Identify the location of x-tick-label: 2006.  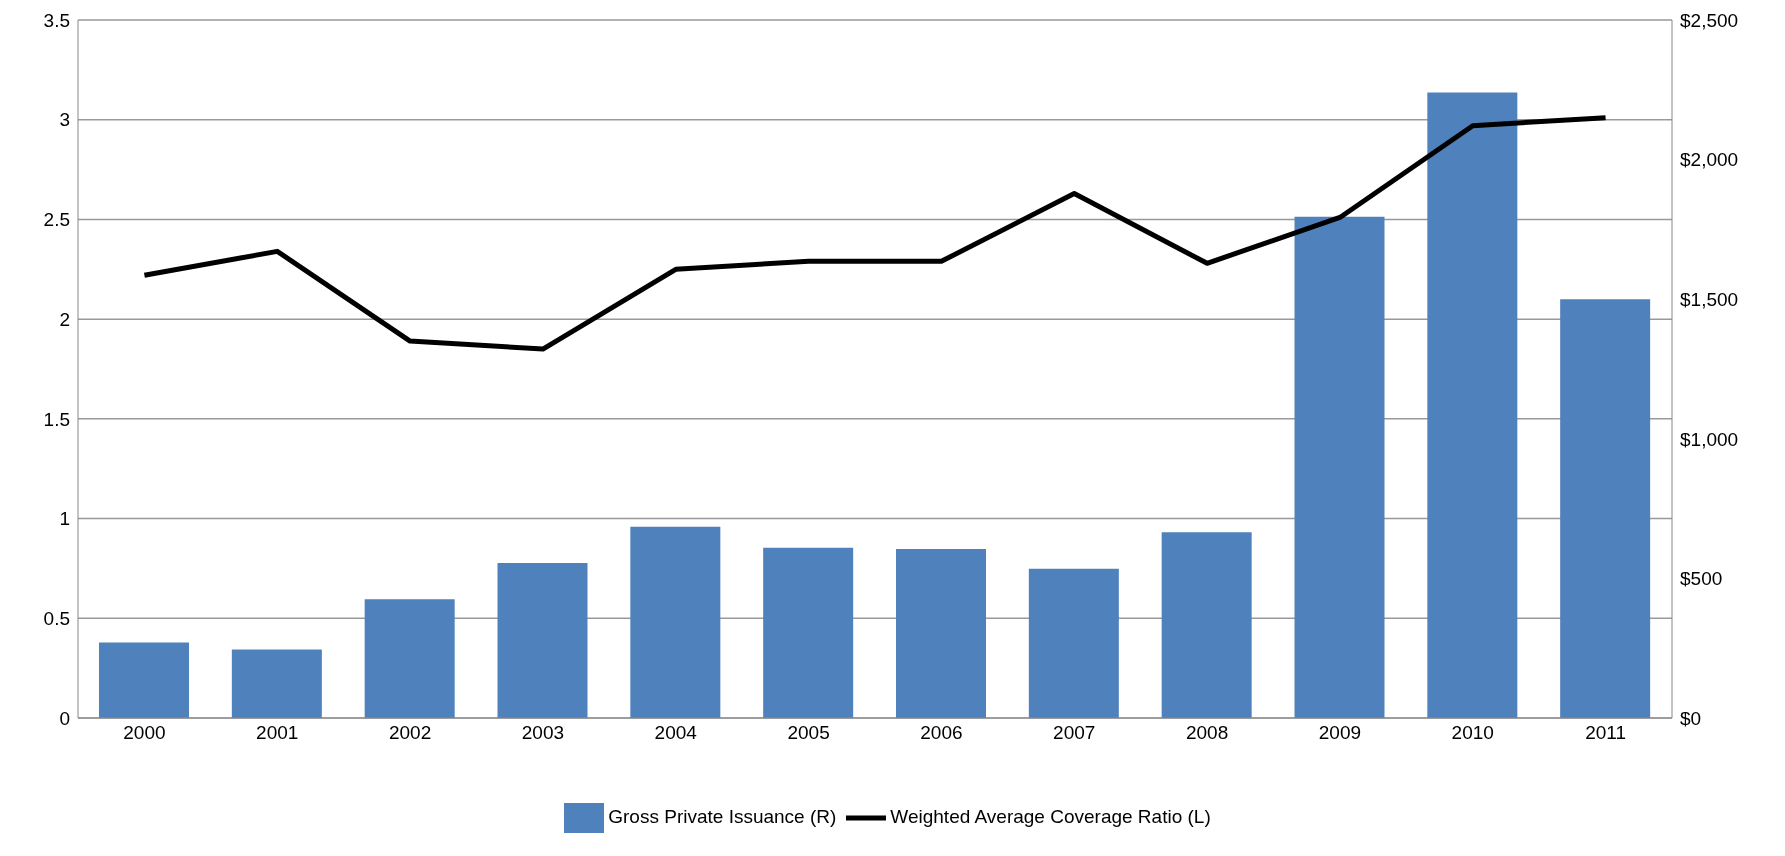
(941, 733).